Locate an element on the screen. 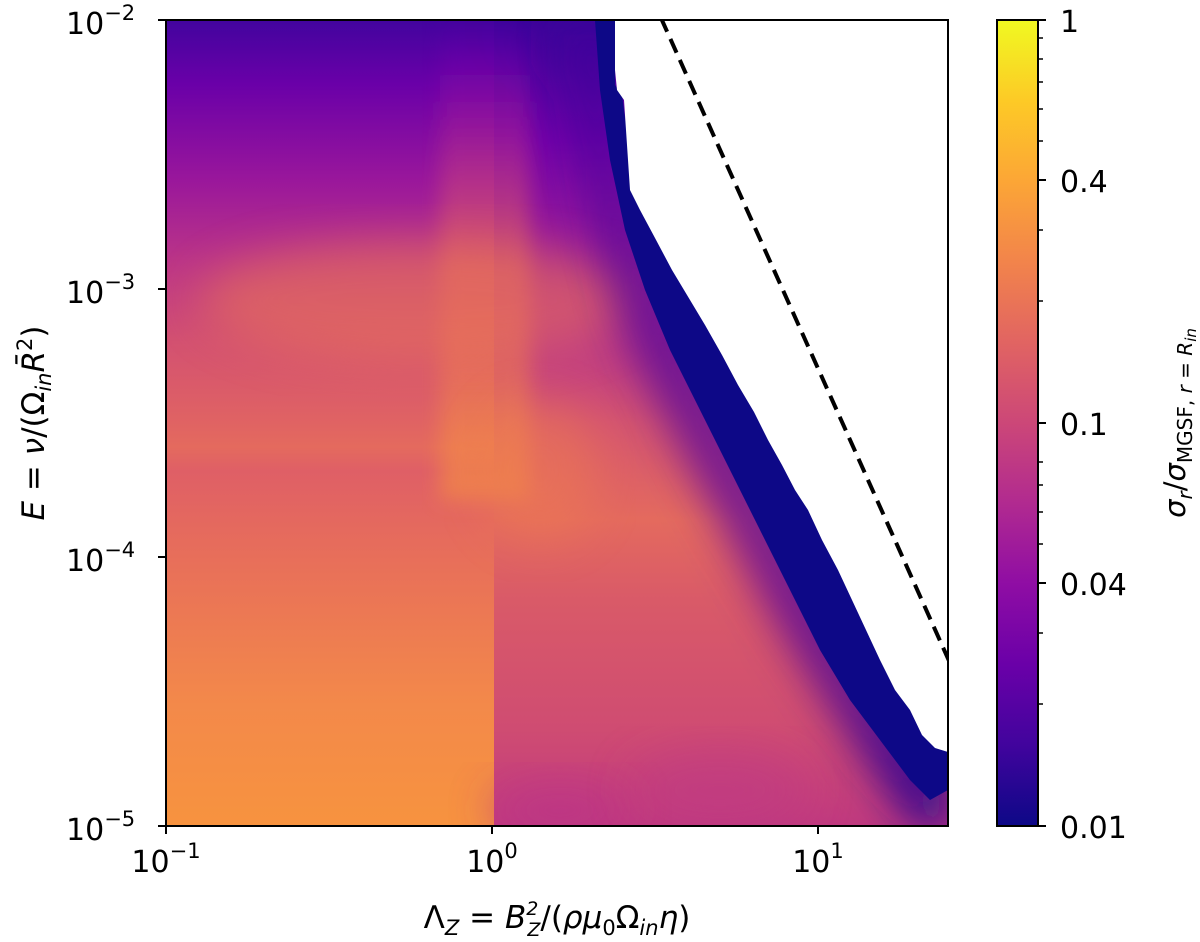 The height and width of the screenshot is (942, 1200). colorbar-tick-0.04: 0.04 is located at coordinates (1093, 585).